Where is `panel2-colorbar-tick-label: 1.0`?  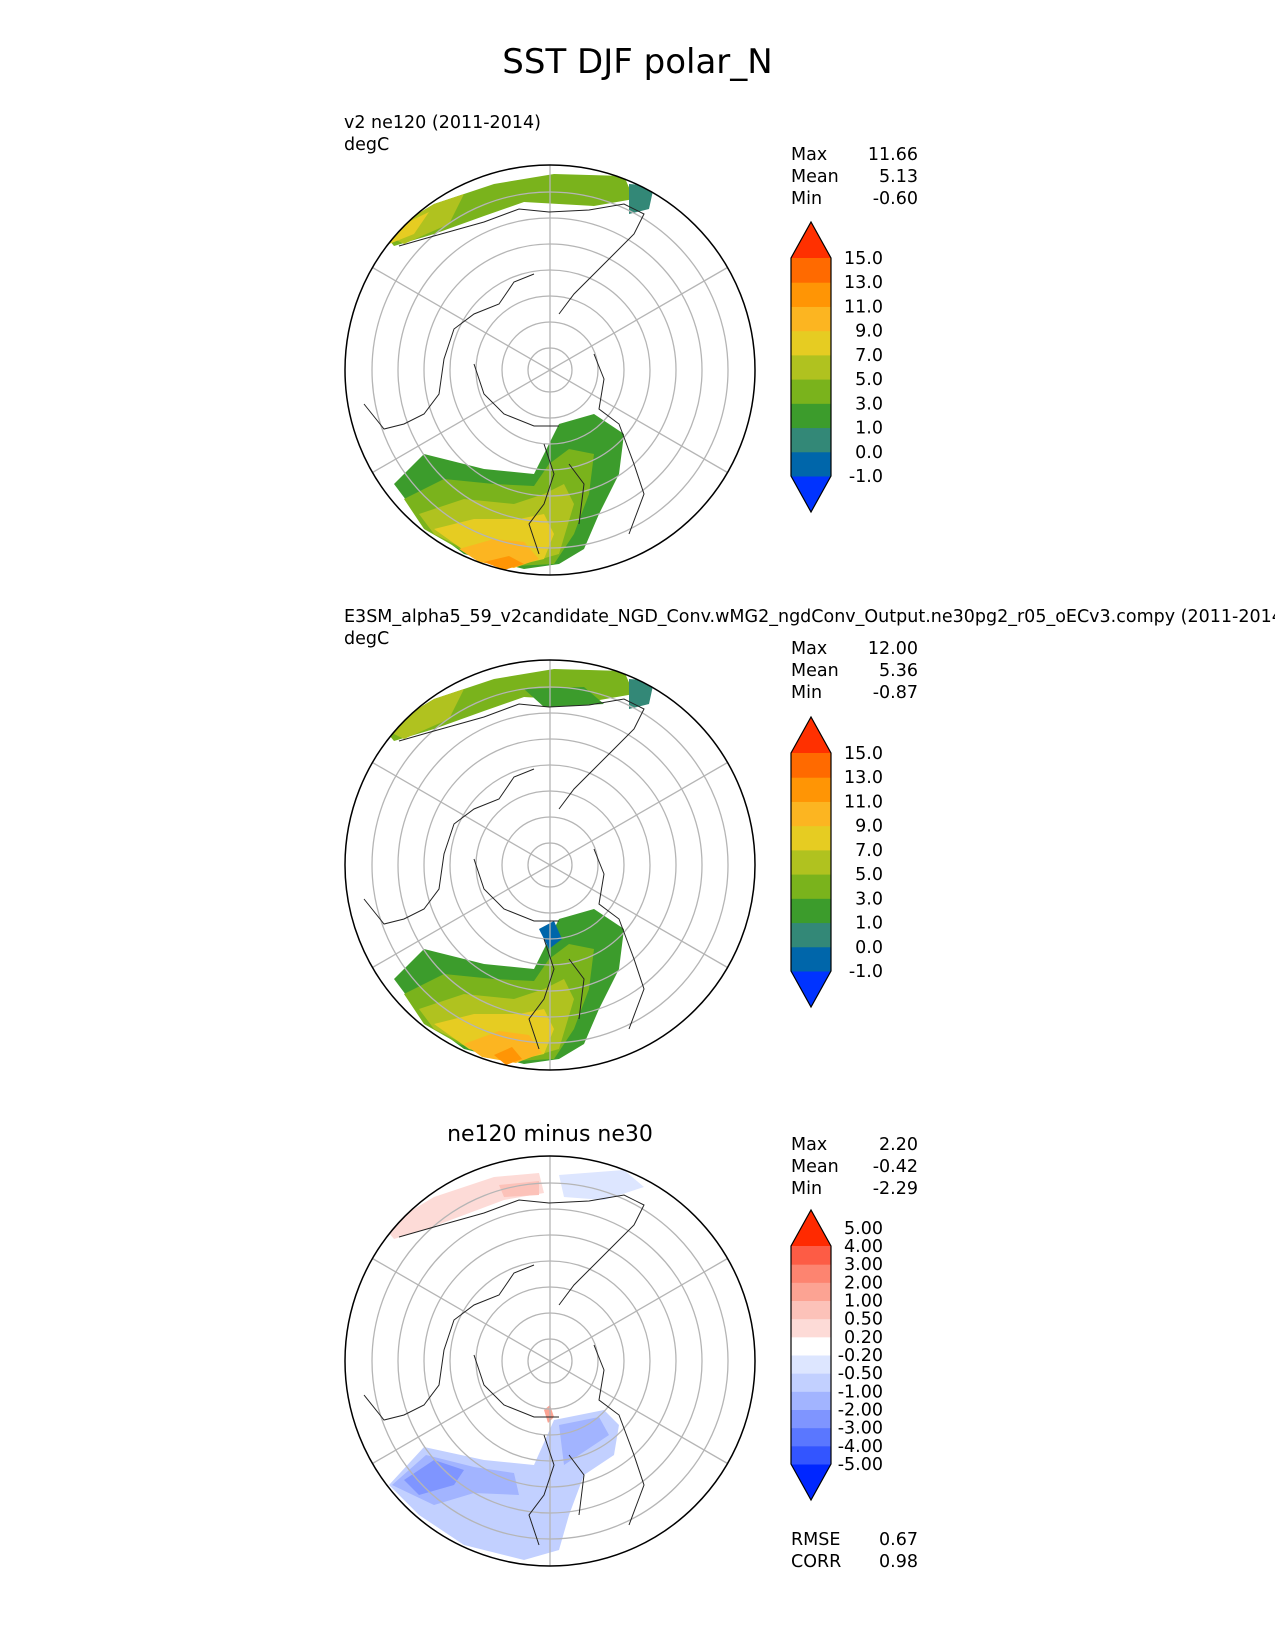
panel2-colorbar-tick-label: 1.0 is located at coordinates (869, 924).